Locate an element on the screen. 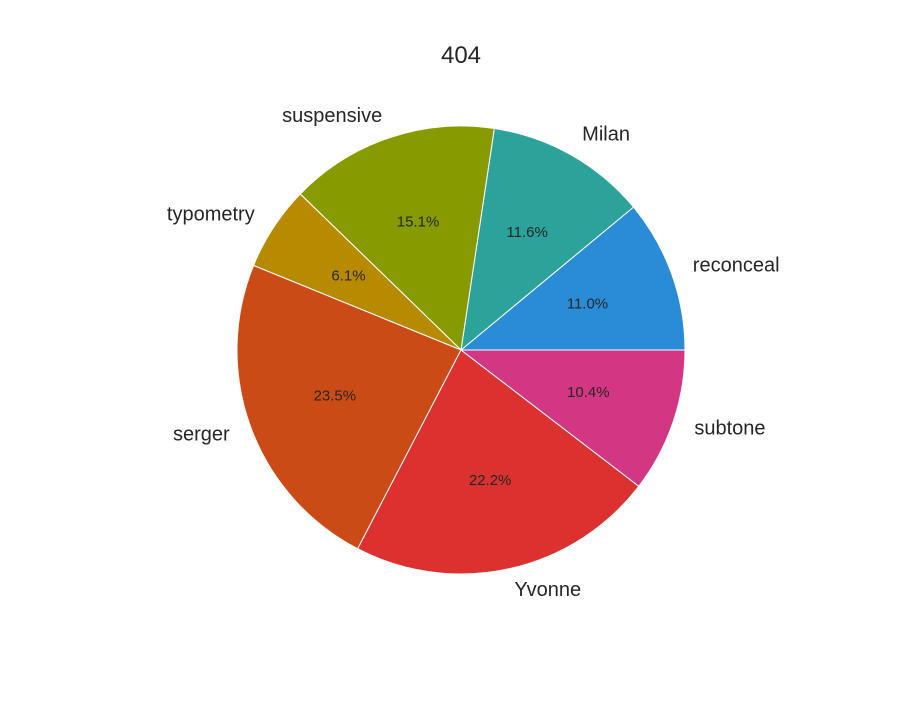  pie-slice-milan is located at coordinates (547, 239).